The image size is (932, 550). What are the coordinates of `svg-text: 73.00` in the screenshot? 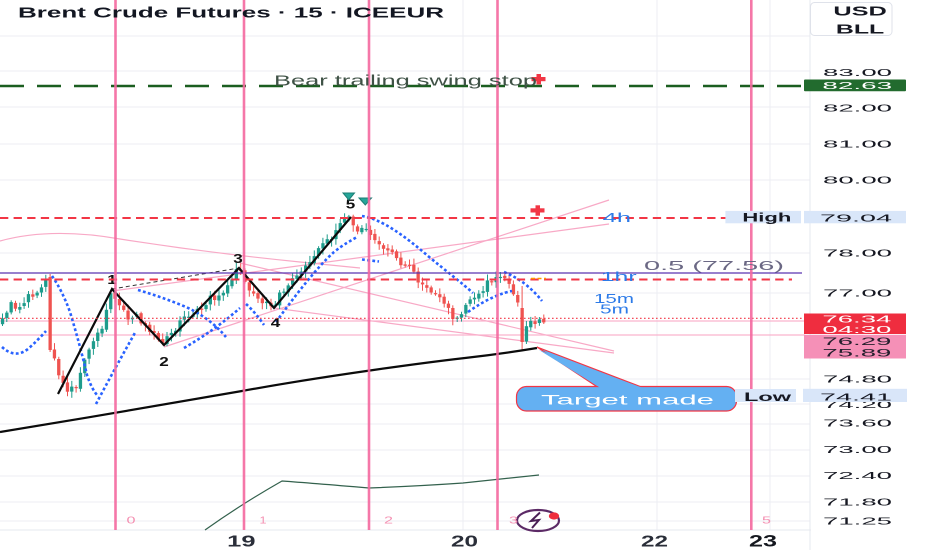 It's located at (857, 450).